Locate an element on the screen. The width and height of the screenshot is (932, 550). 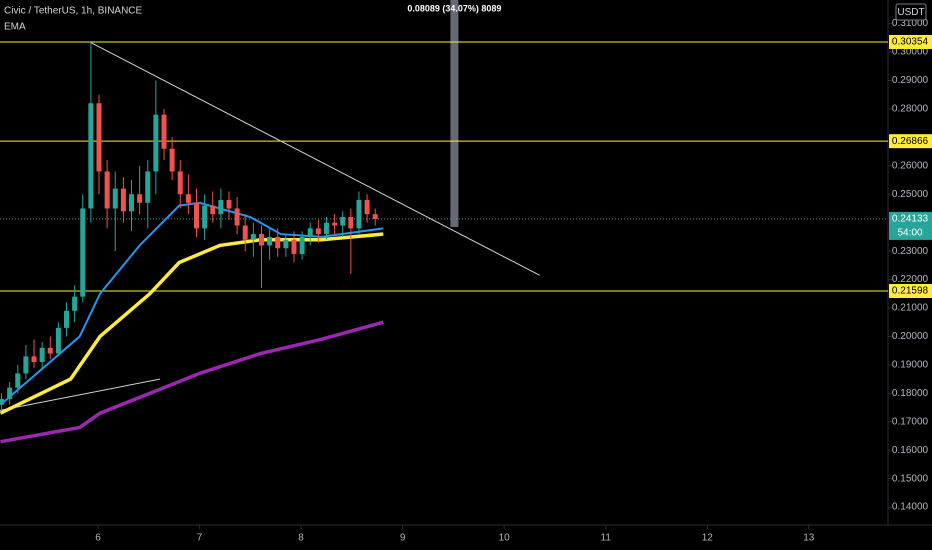
x-tick-label: 13 is located at coordinates (809, 538).